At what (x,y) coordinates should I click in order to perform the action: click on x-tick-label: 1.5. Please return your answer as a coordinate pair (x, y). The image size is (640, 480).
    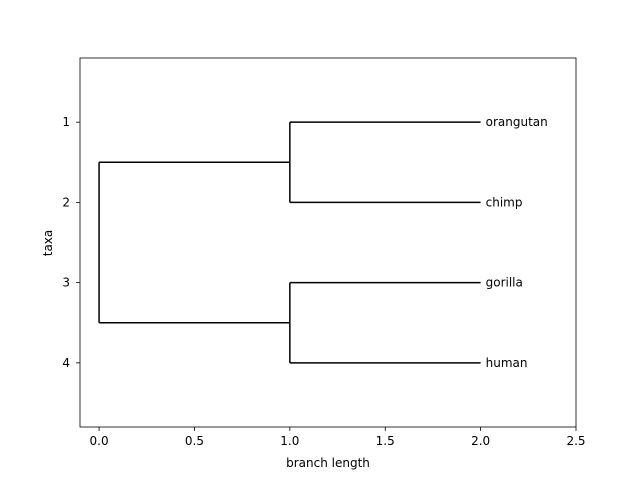
    Looking at the image, I should click on (385, 441).